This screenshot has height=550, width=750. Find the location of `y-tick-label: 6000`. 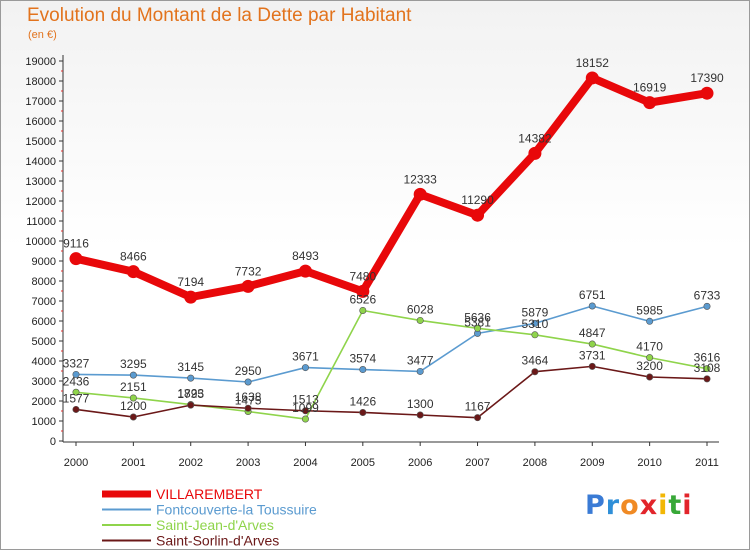

y-tick-label: 6000 is located at coordinates (44, 322).